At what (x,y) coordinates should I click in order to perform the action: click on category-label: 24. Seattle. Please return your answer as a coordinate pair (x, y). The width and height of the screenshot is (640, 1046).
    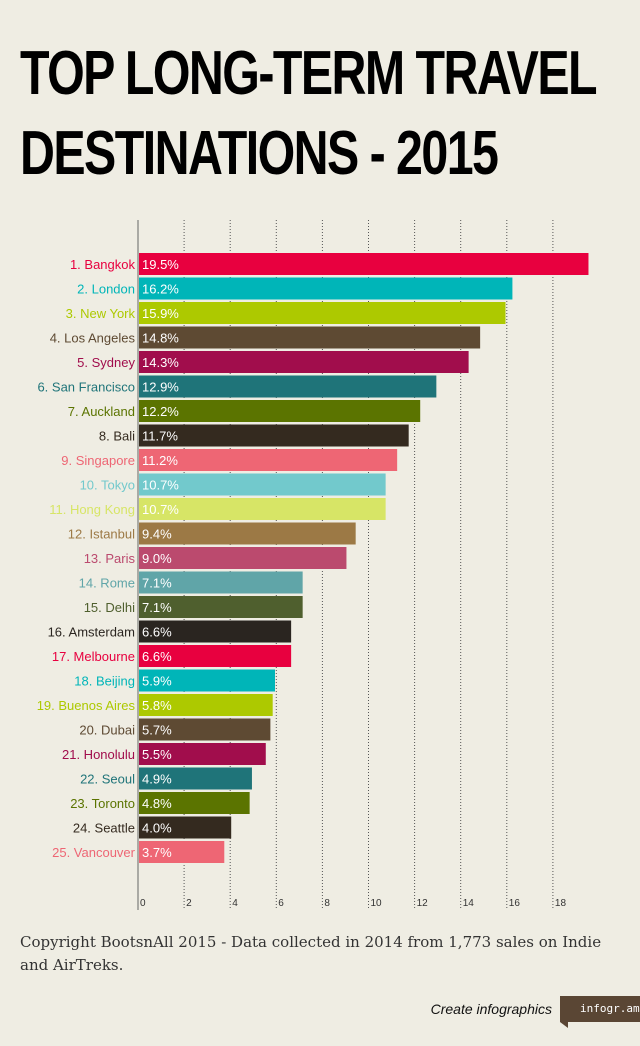
    Looking at the image, I should click on (104, 828).